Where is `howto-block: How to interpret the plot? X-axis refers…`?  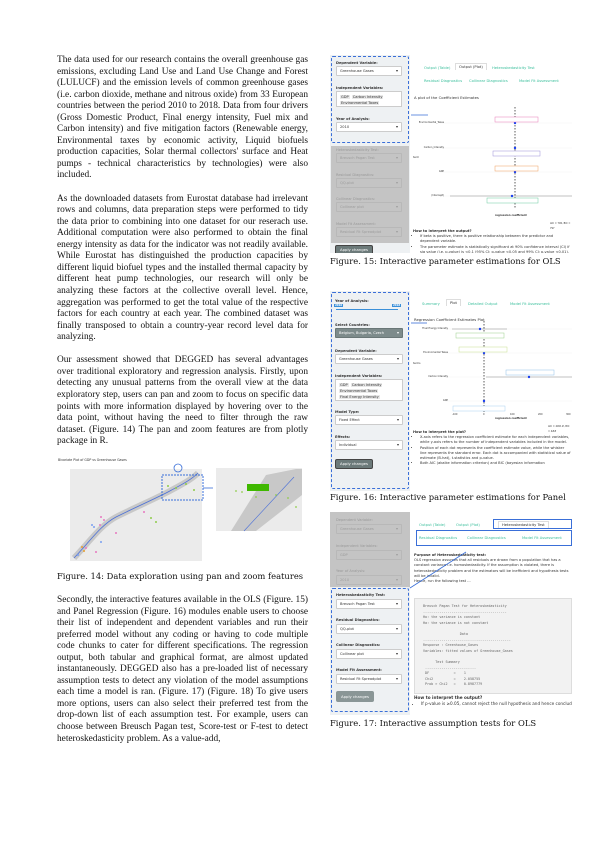 howto-block: How to interpret the plot? X-axis refers… is located at coordinates (492, 448).